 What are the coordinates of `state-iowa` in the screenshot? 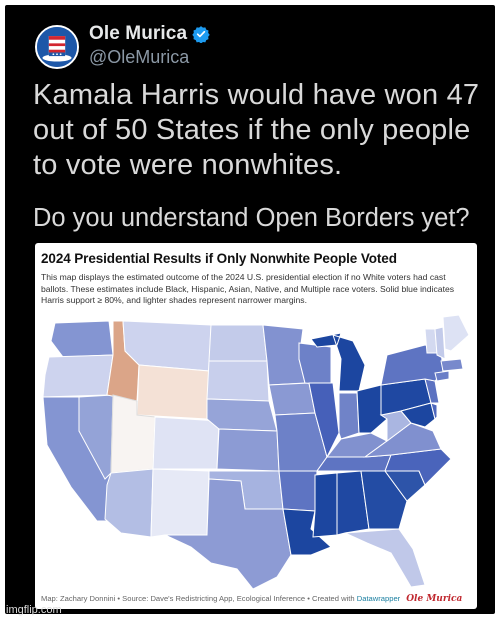 It's located at (292, 399).